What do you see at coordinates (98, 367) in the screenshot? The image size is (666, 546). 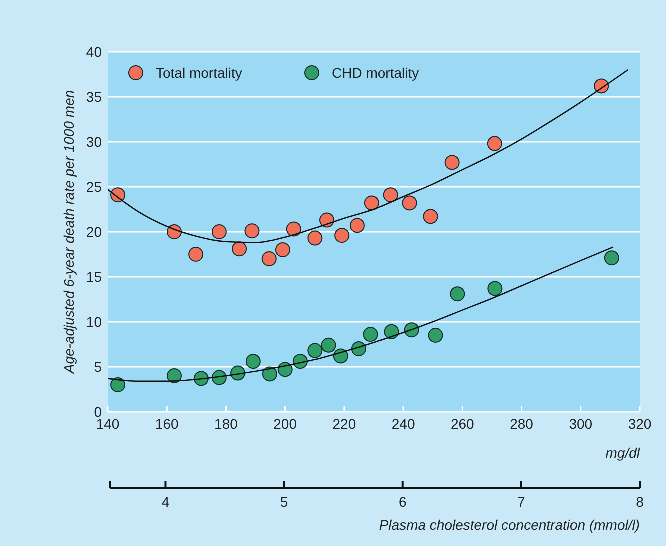 I see `y-tick-label: 5` at bounding box center [98, 367].